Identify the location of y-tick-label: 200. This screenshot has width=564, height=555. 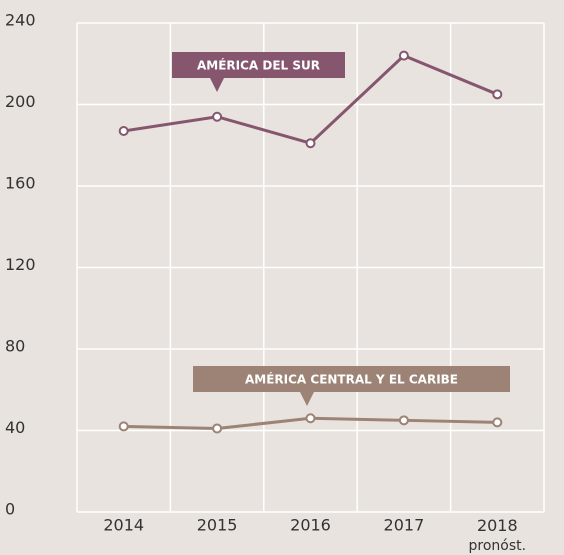
(20, 101).